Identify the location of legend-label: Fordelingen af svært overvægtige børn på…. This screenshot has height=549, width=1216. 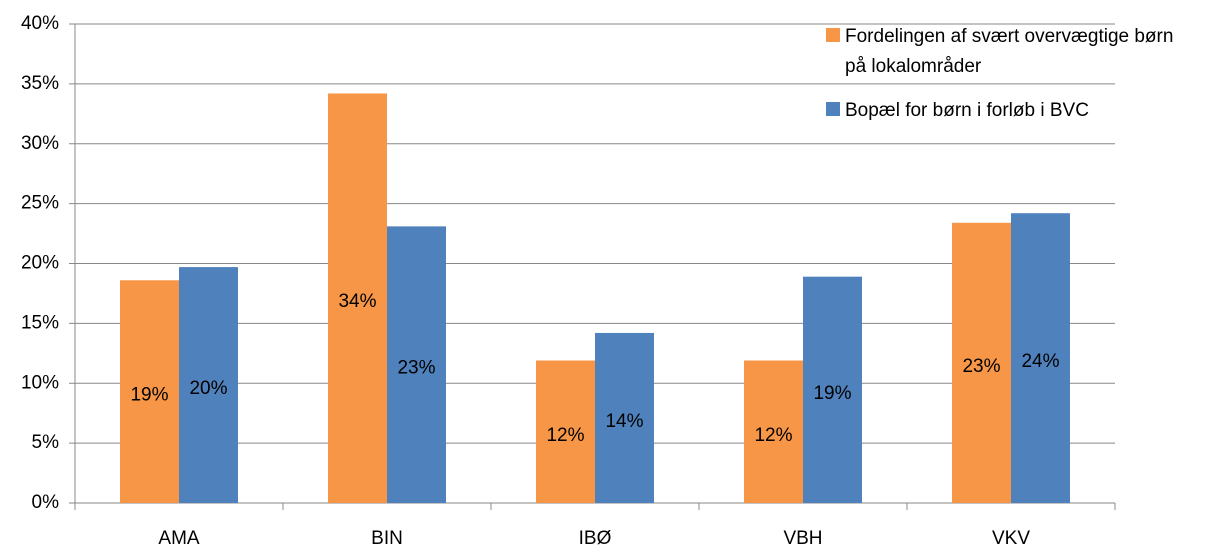
(1009, 51).